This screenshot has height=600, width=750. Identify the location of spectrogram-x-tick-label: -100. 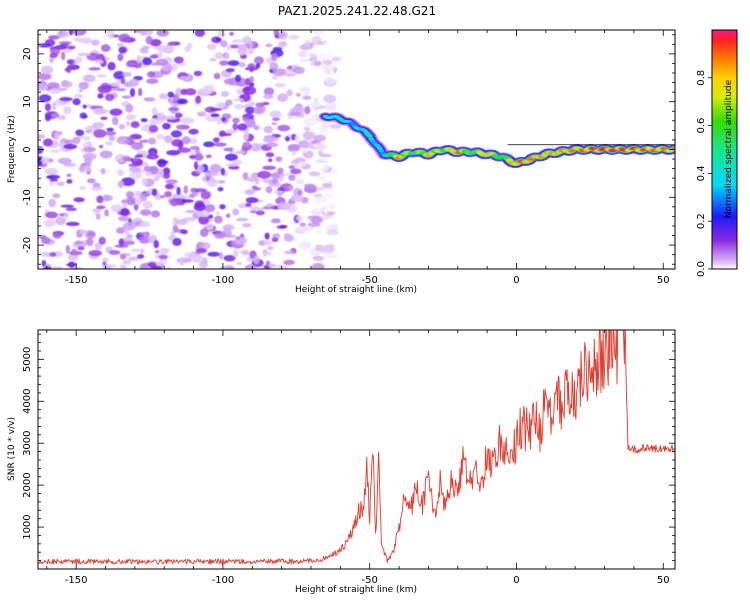
(223, 280).